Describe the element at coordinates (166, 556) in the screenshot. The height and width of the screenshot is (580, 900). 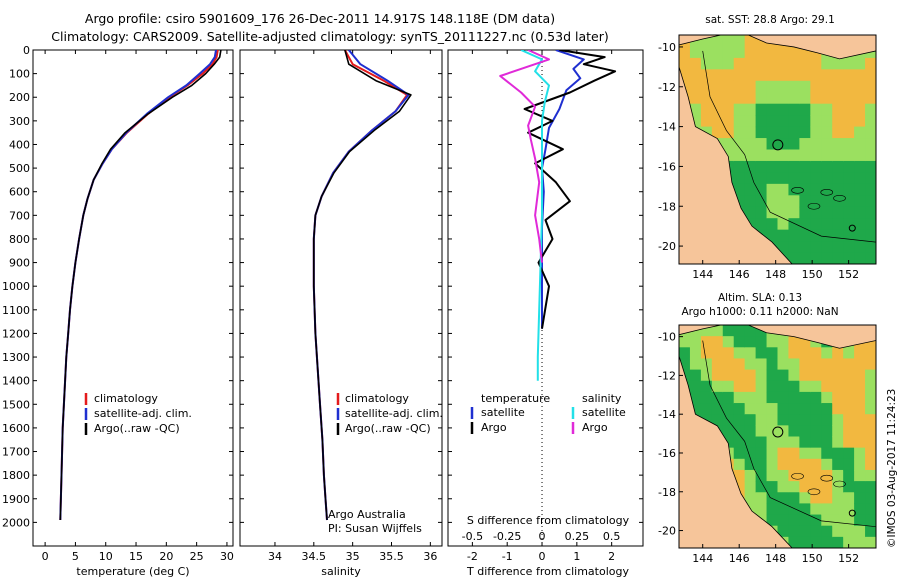
I see `x-tick-label: 20` at that location.